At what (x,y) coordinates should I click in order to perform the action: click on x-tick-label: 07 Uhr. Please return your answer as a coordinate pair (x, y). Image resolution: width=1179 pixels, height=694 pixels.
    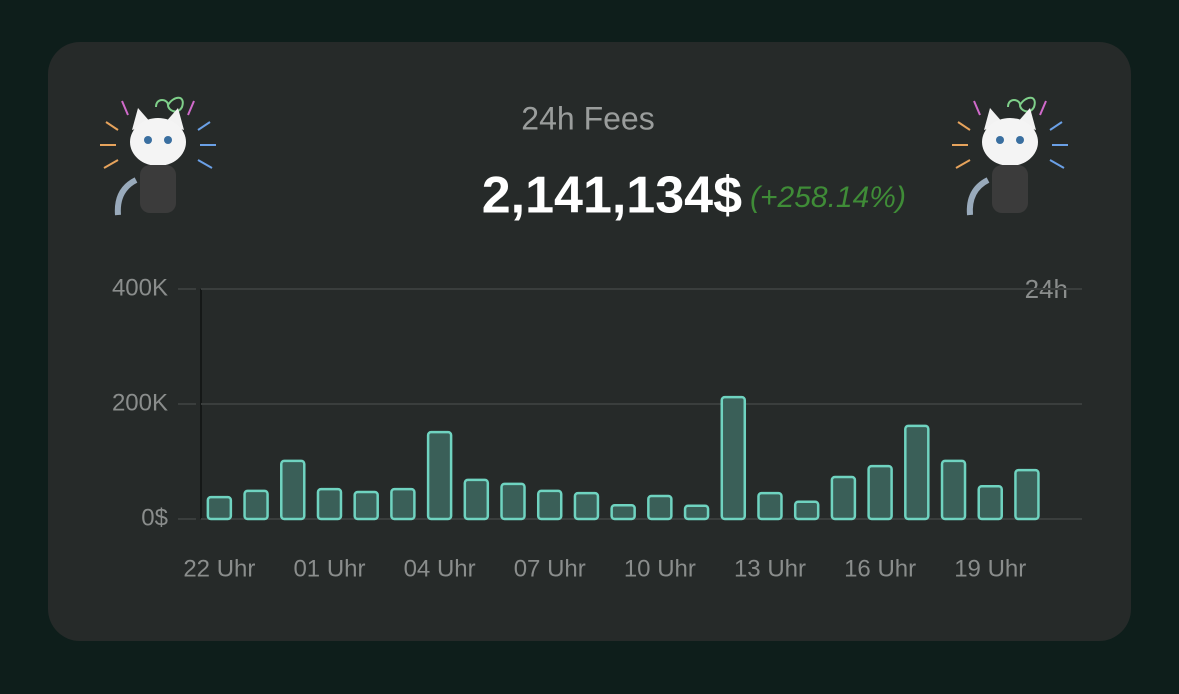
    Looking at the image, I should click on (550, 568).